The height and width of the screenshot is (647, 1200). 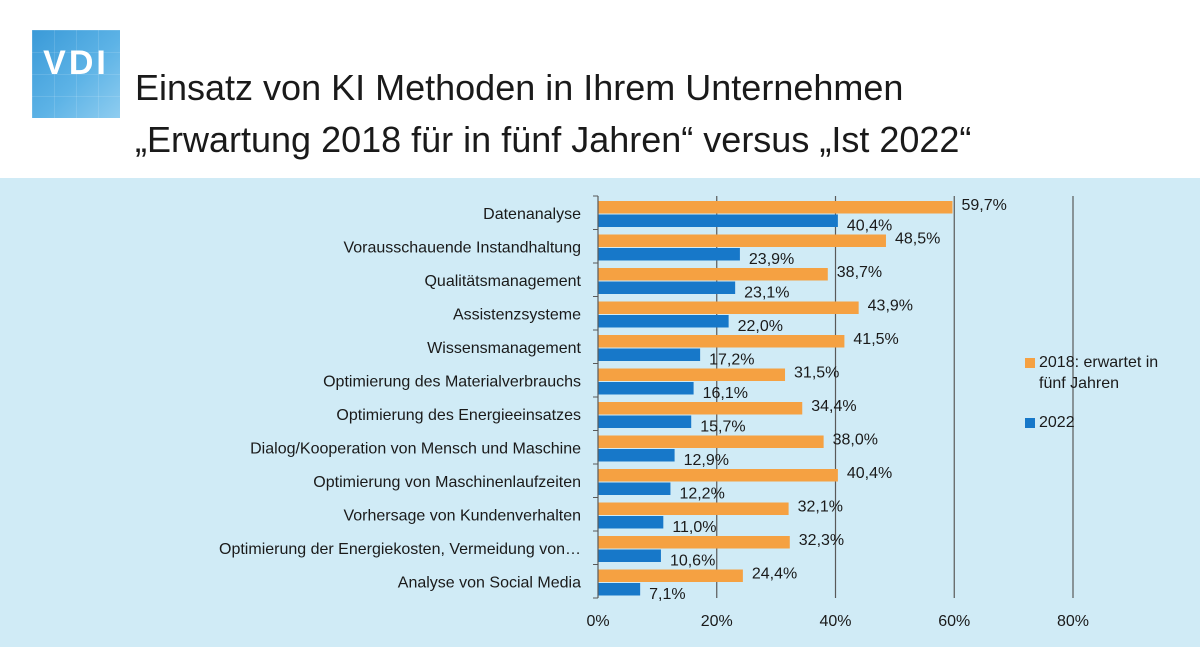 What do you see at coordinates (816, 373) in the screenshot?
I see `data-label-2018: 31,5%` at bounding box center [816, 373].